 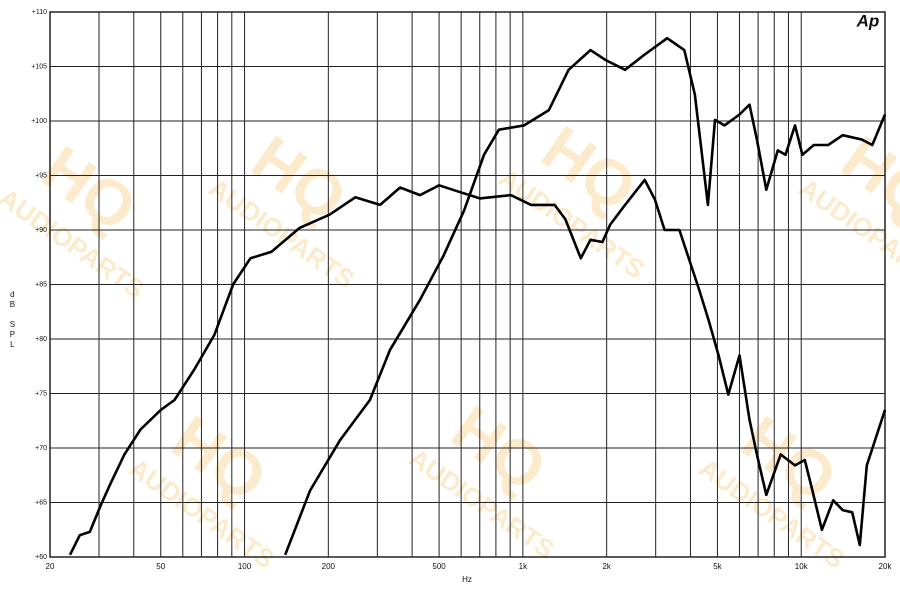 What do you see at coordinates (41, 557) in the screenshot?
I see `y-tick-label: +60` at bounding box center [41, 557].